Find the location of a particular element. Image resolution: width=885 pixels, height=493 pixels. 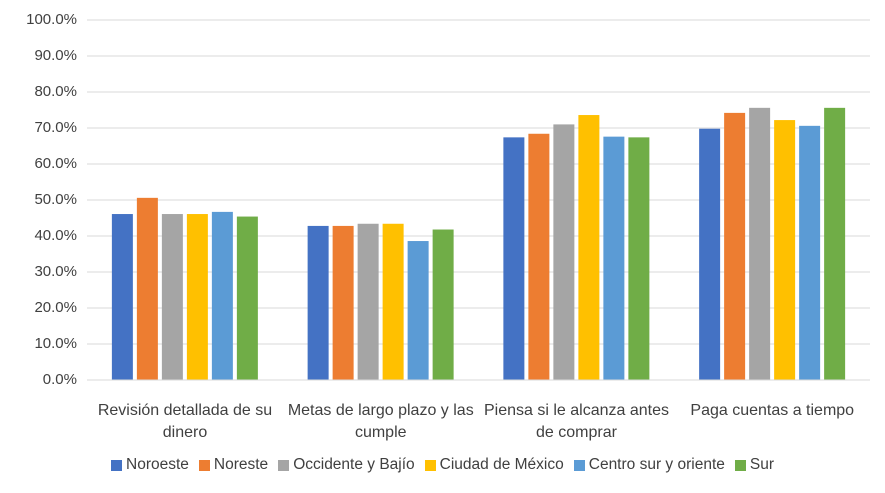

legend-label: Sur is located at coordinates (761, 464).